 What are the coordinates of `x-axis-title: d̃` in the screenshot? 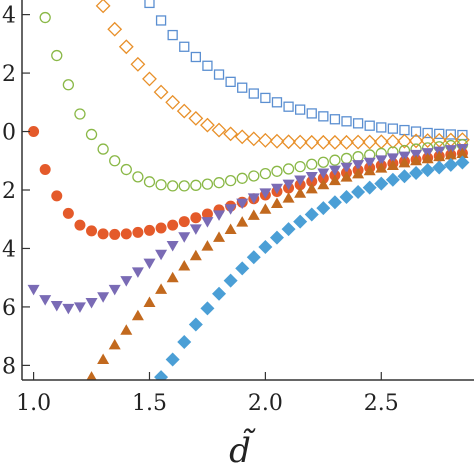 It's located at (242, 449).